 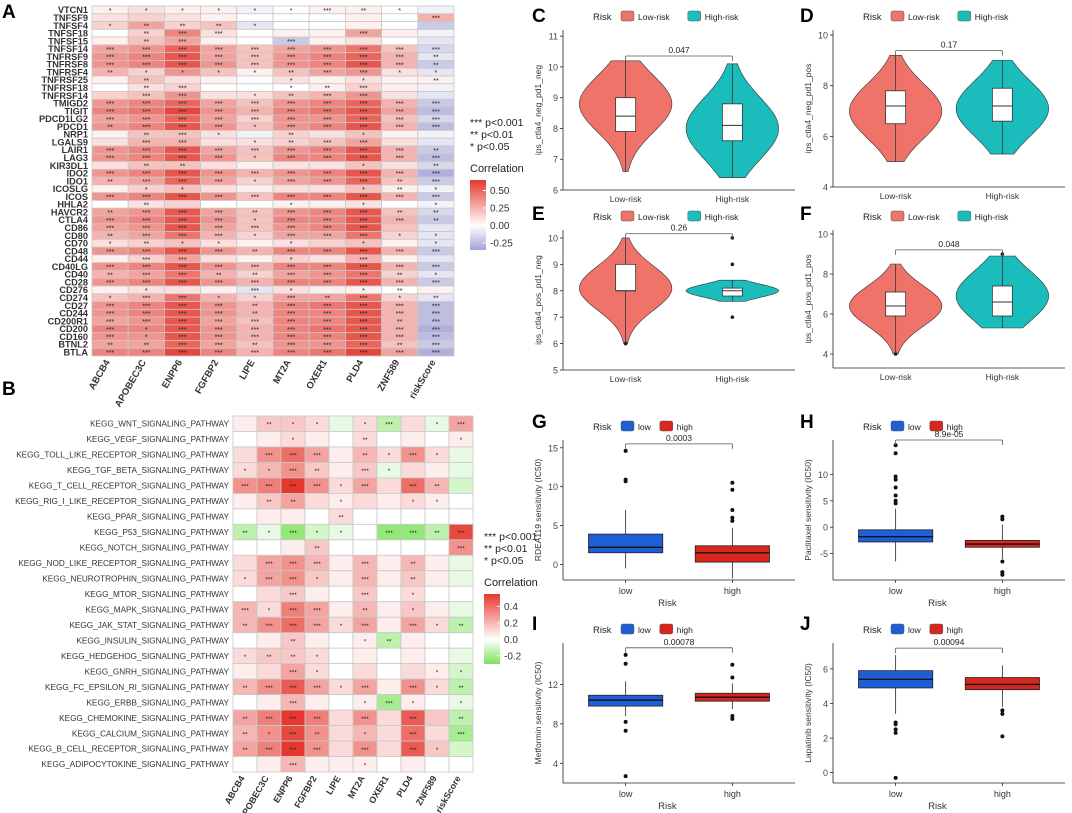 I want to click on column-label: FGFBP2, so click(x=305, y=792).